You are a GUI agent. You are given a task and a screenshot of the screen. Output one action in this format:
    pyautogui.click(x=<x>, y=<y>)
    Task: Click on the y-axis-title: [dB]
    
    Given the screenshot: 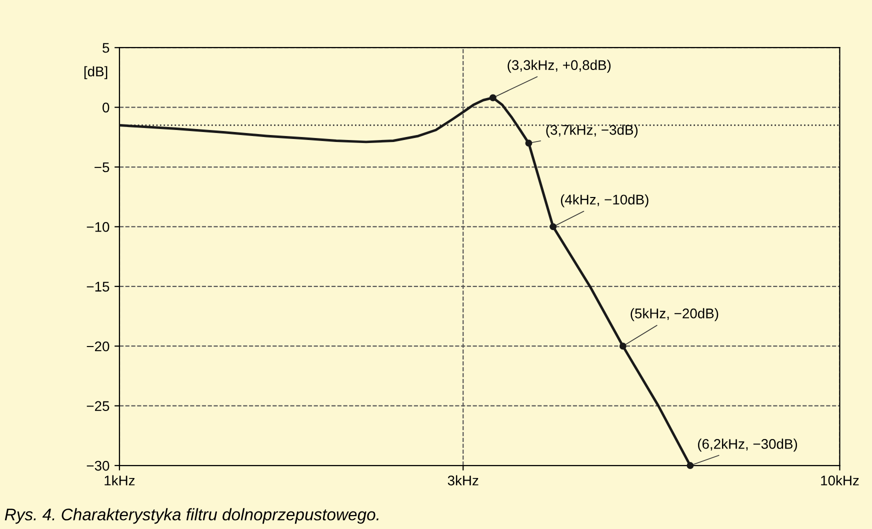 What is the action you would take?
    pyautogui.click(x=96, y=73)
    